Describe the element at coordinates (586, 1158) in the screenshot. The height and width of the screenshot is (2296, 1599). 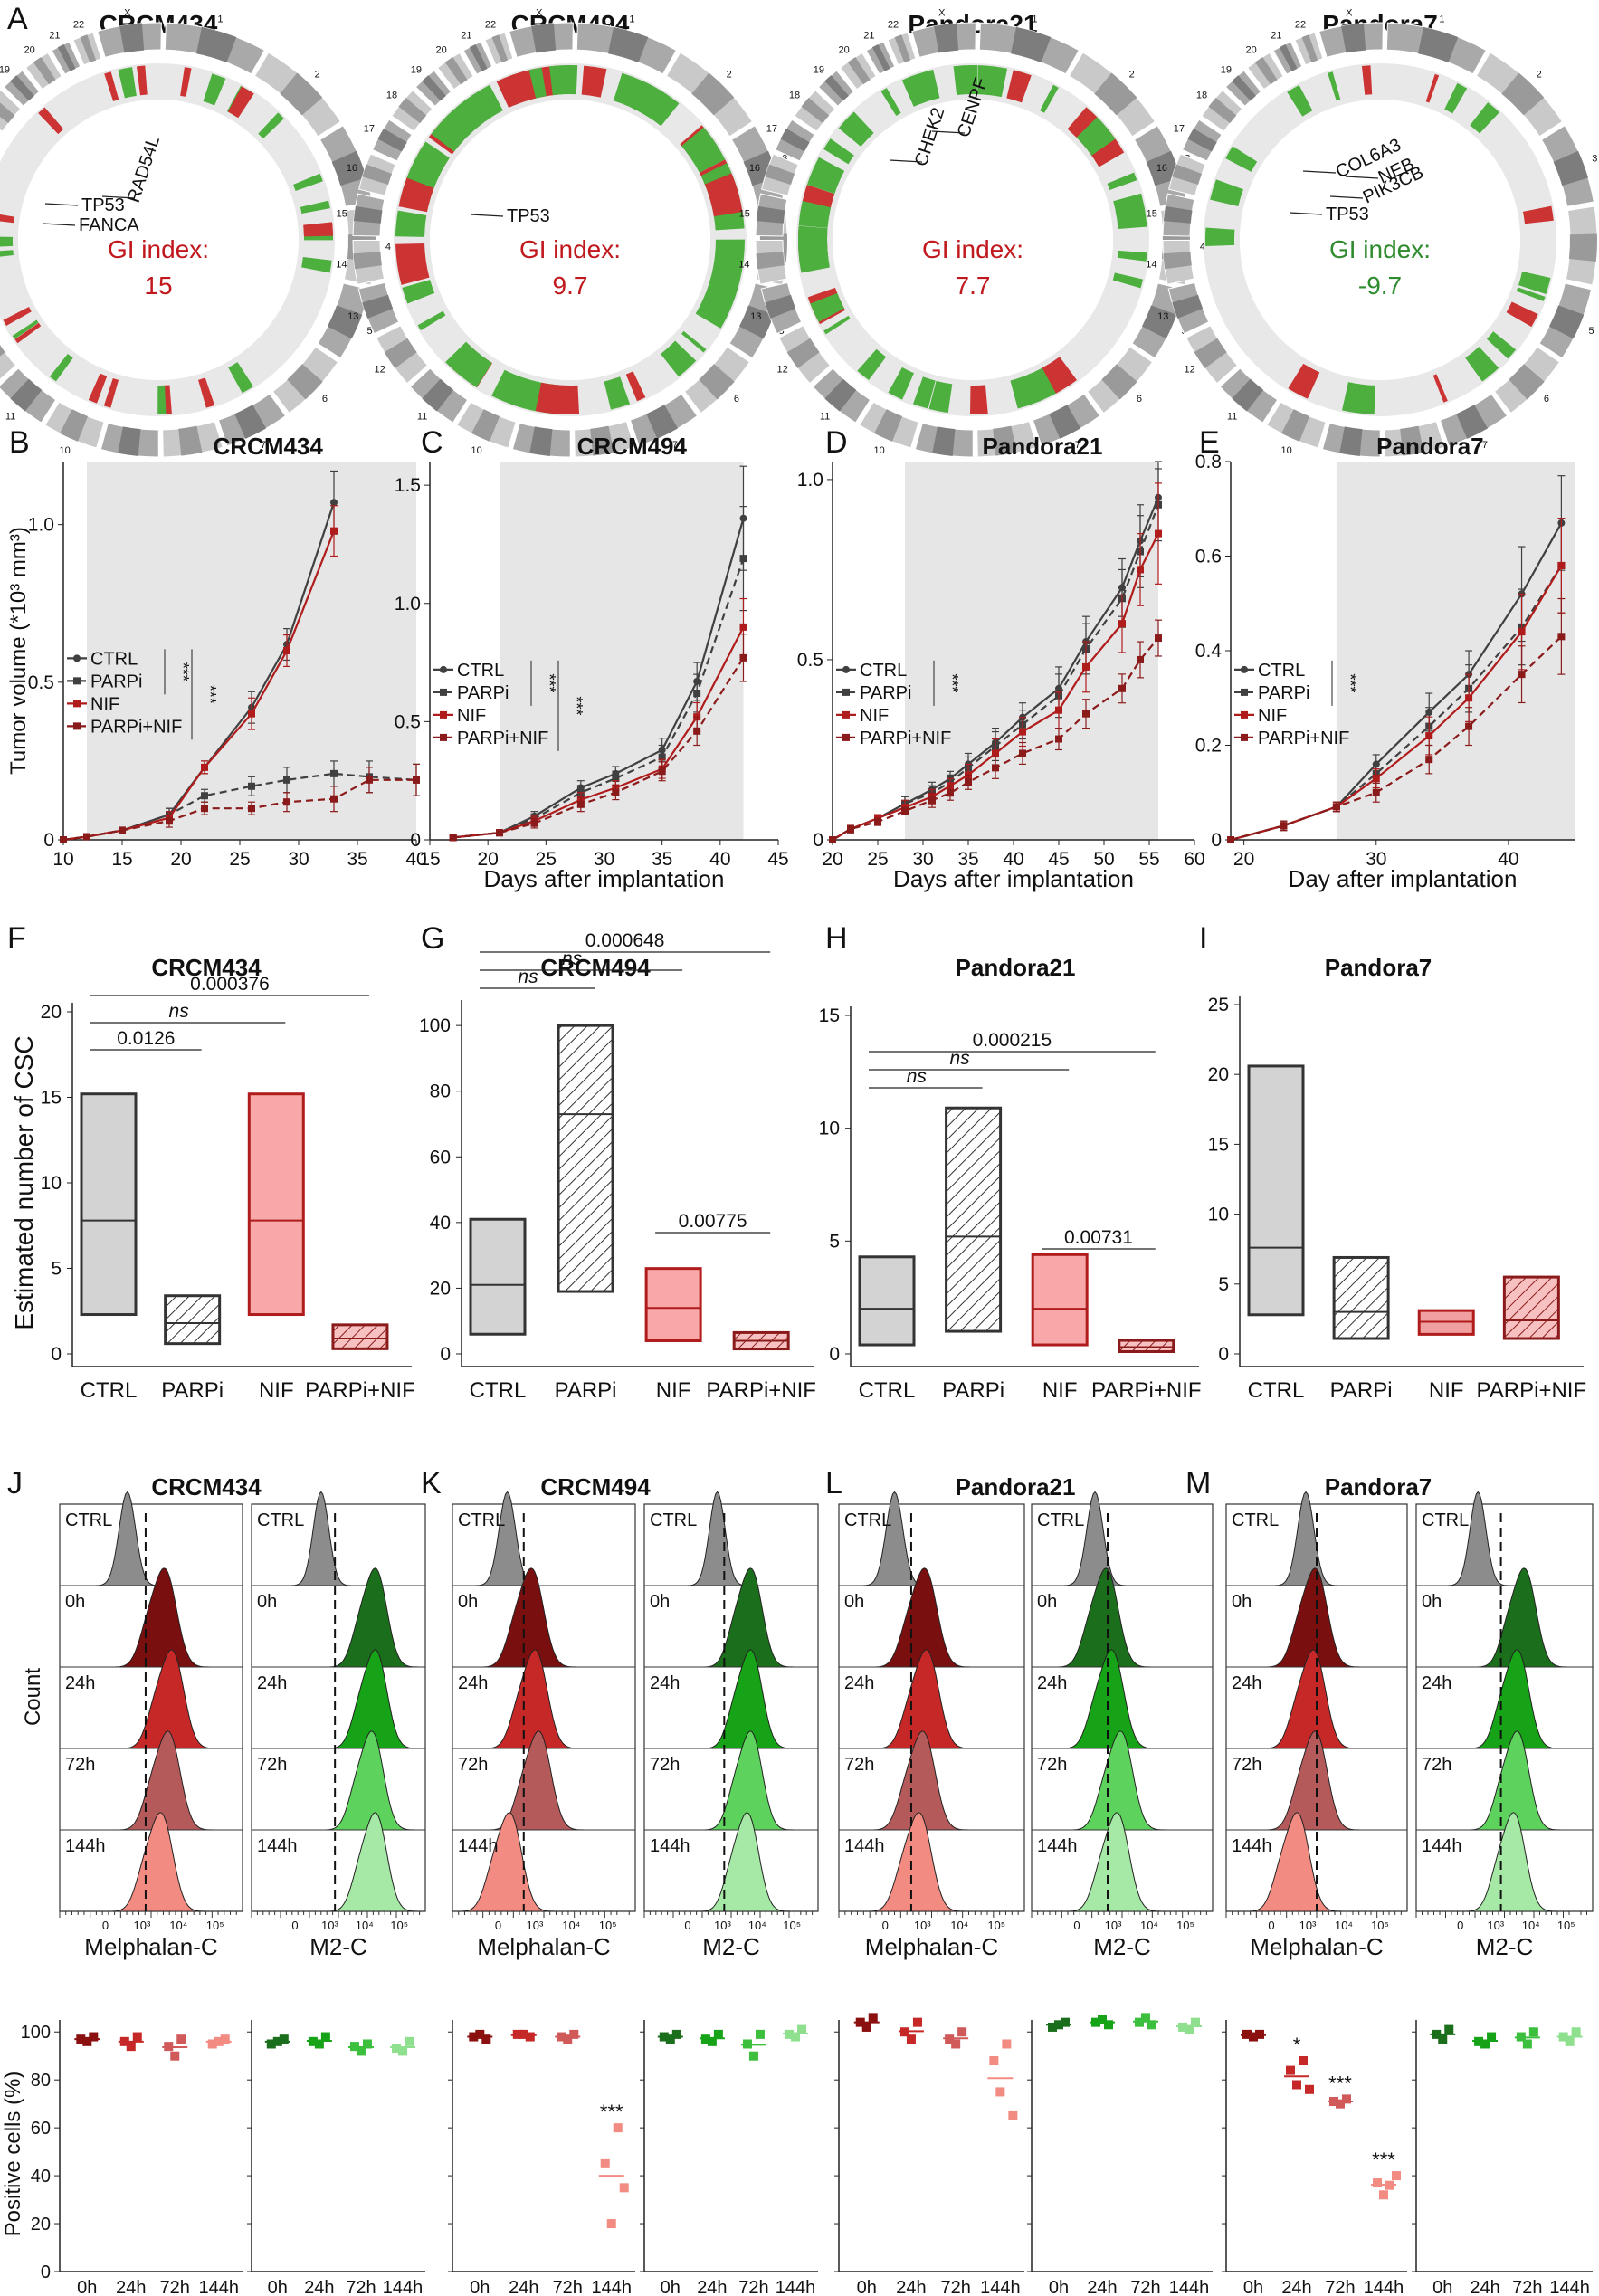
I see `box-PARPi` at that location.